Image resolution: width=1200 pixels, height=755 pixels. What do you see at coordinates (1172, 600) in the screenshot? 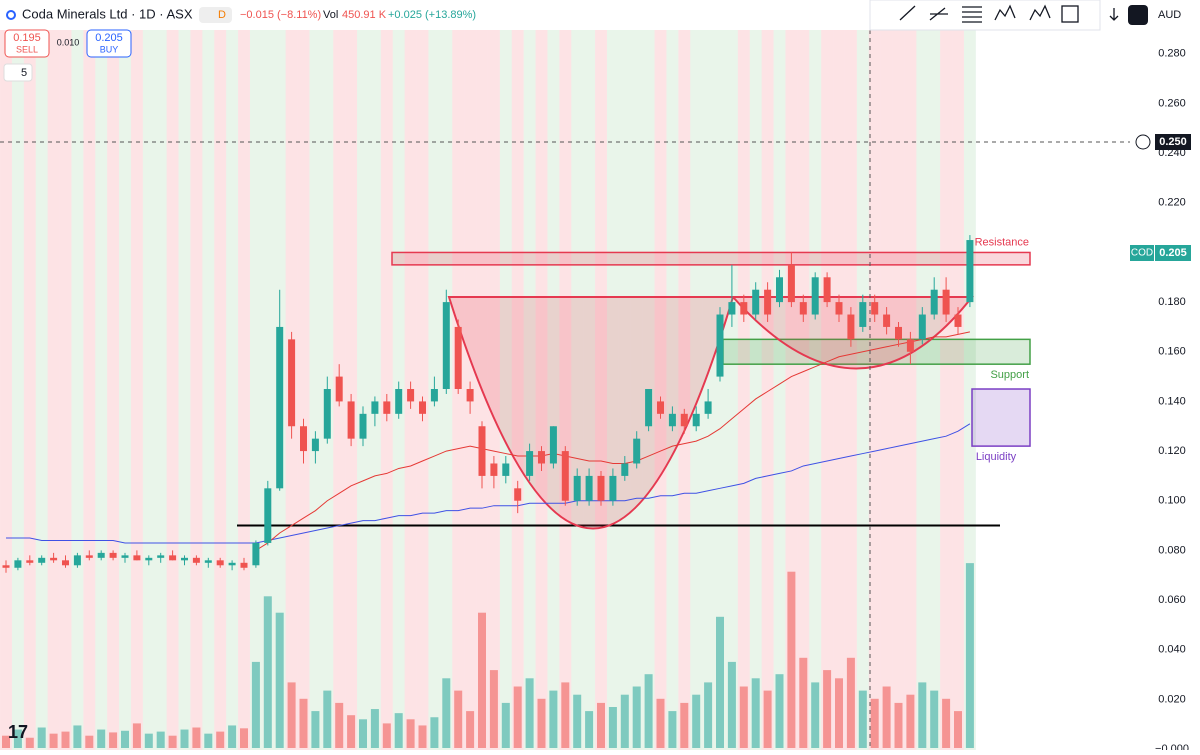
I see `y-tick-label: 0.060` at bounding box center [1172, 600].